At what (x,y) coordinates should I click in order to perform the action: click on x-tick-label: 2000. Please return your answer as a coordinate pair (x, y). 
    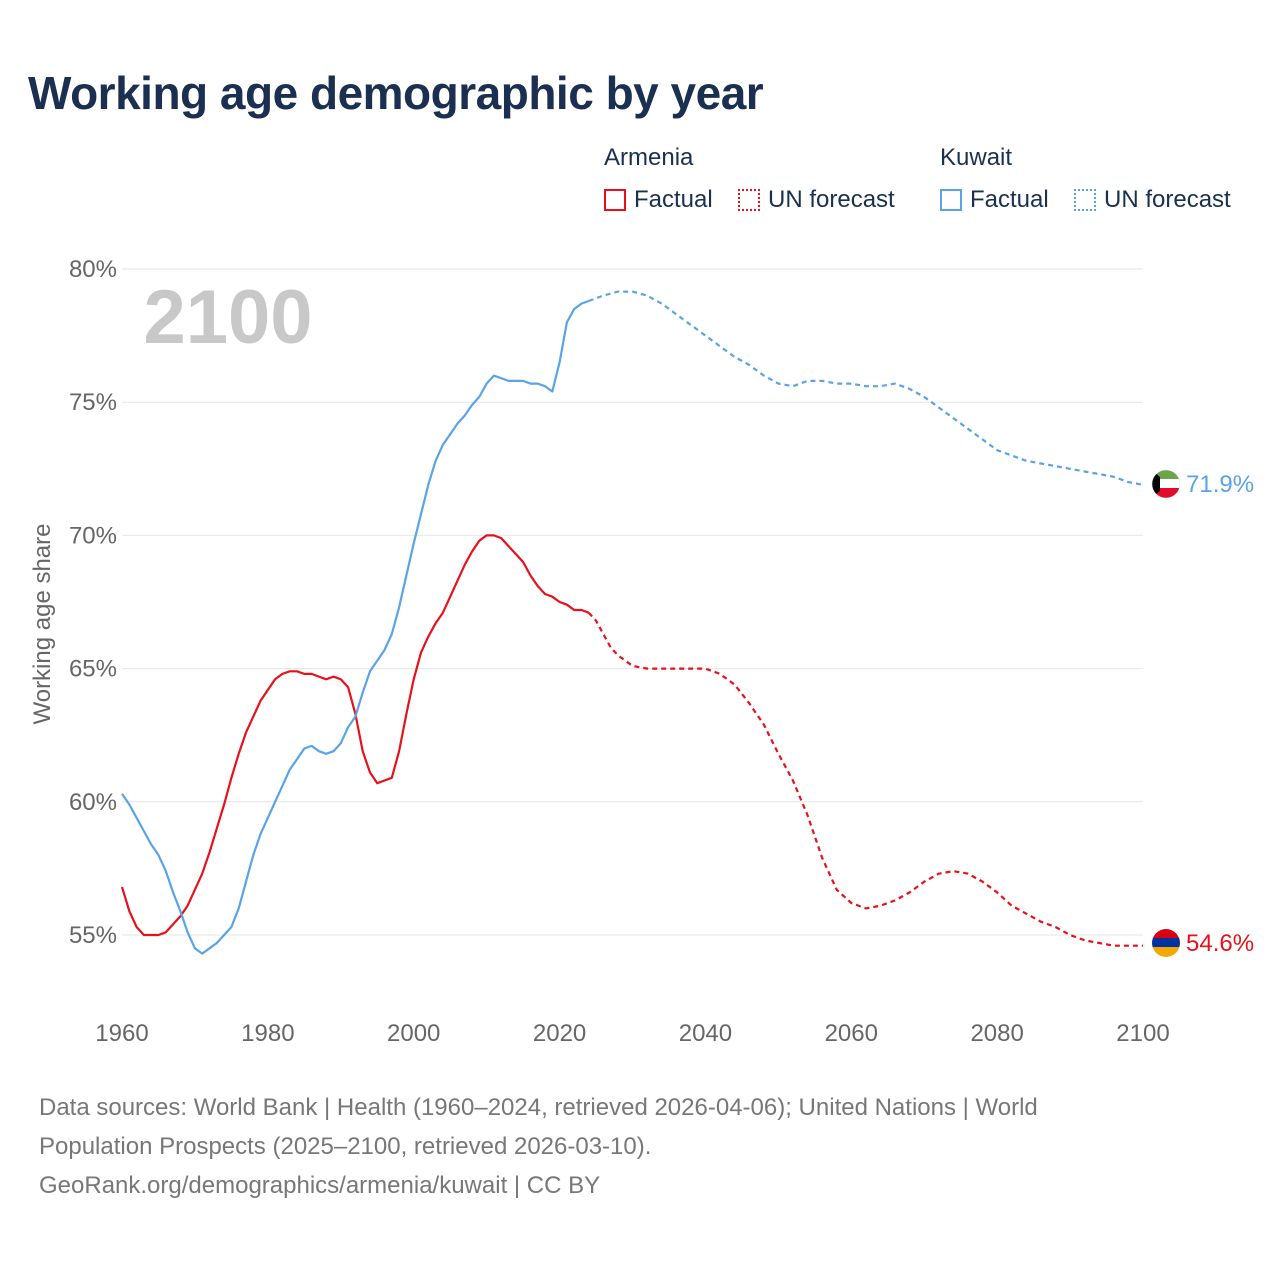
    Looking at the image, I should click on (413, 1033).